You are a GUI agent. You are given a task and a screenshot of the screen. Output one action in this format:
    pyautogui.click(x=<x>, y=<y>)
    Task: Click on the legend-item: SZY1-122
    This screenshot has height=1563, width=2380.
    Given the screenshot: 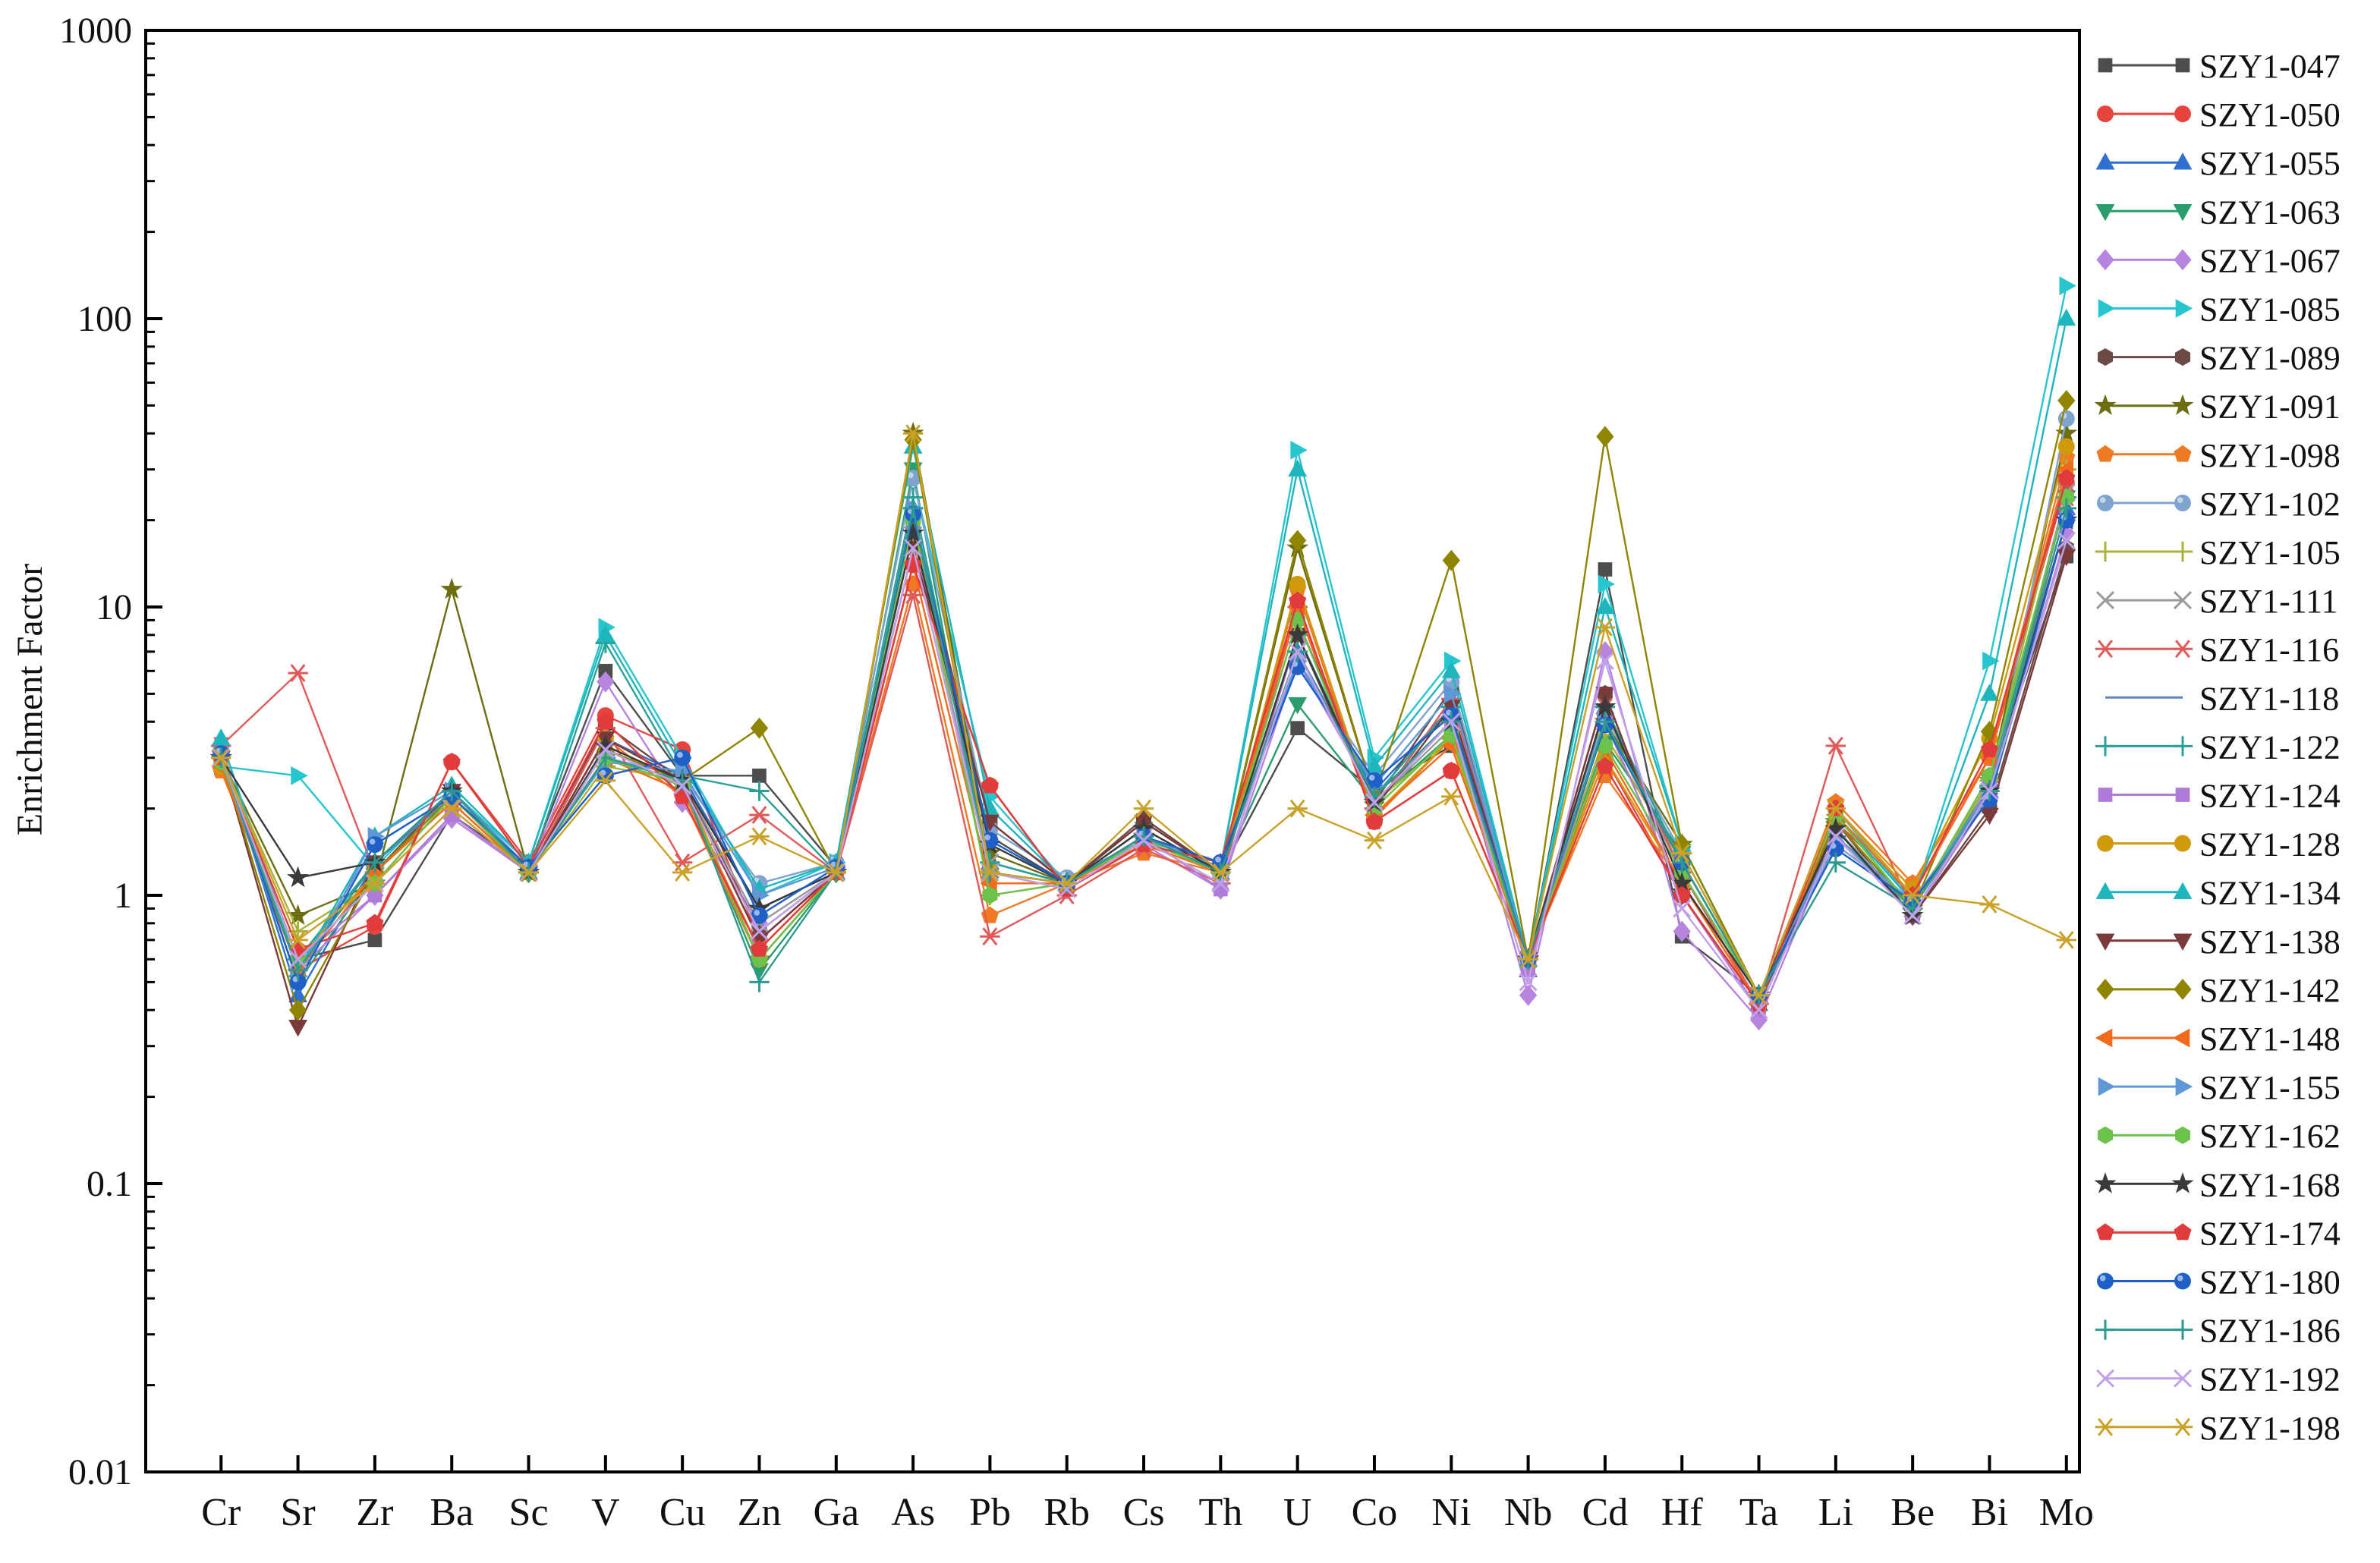 What is the action you would take?
    pyautogui.click(x=2218, y=747)
    